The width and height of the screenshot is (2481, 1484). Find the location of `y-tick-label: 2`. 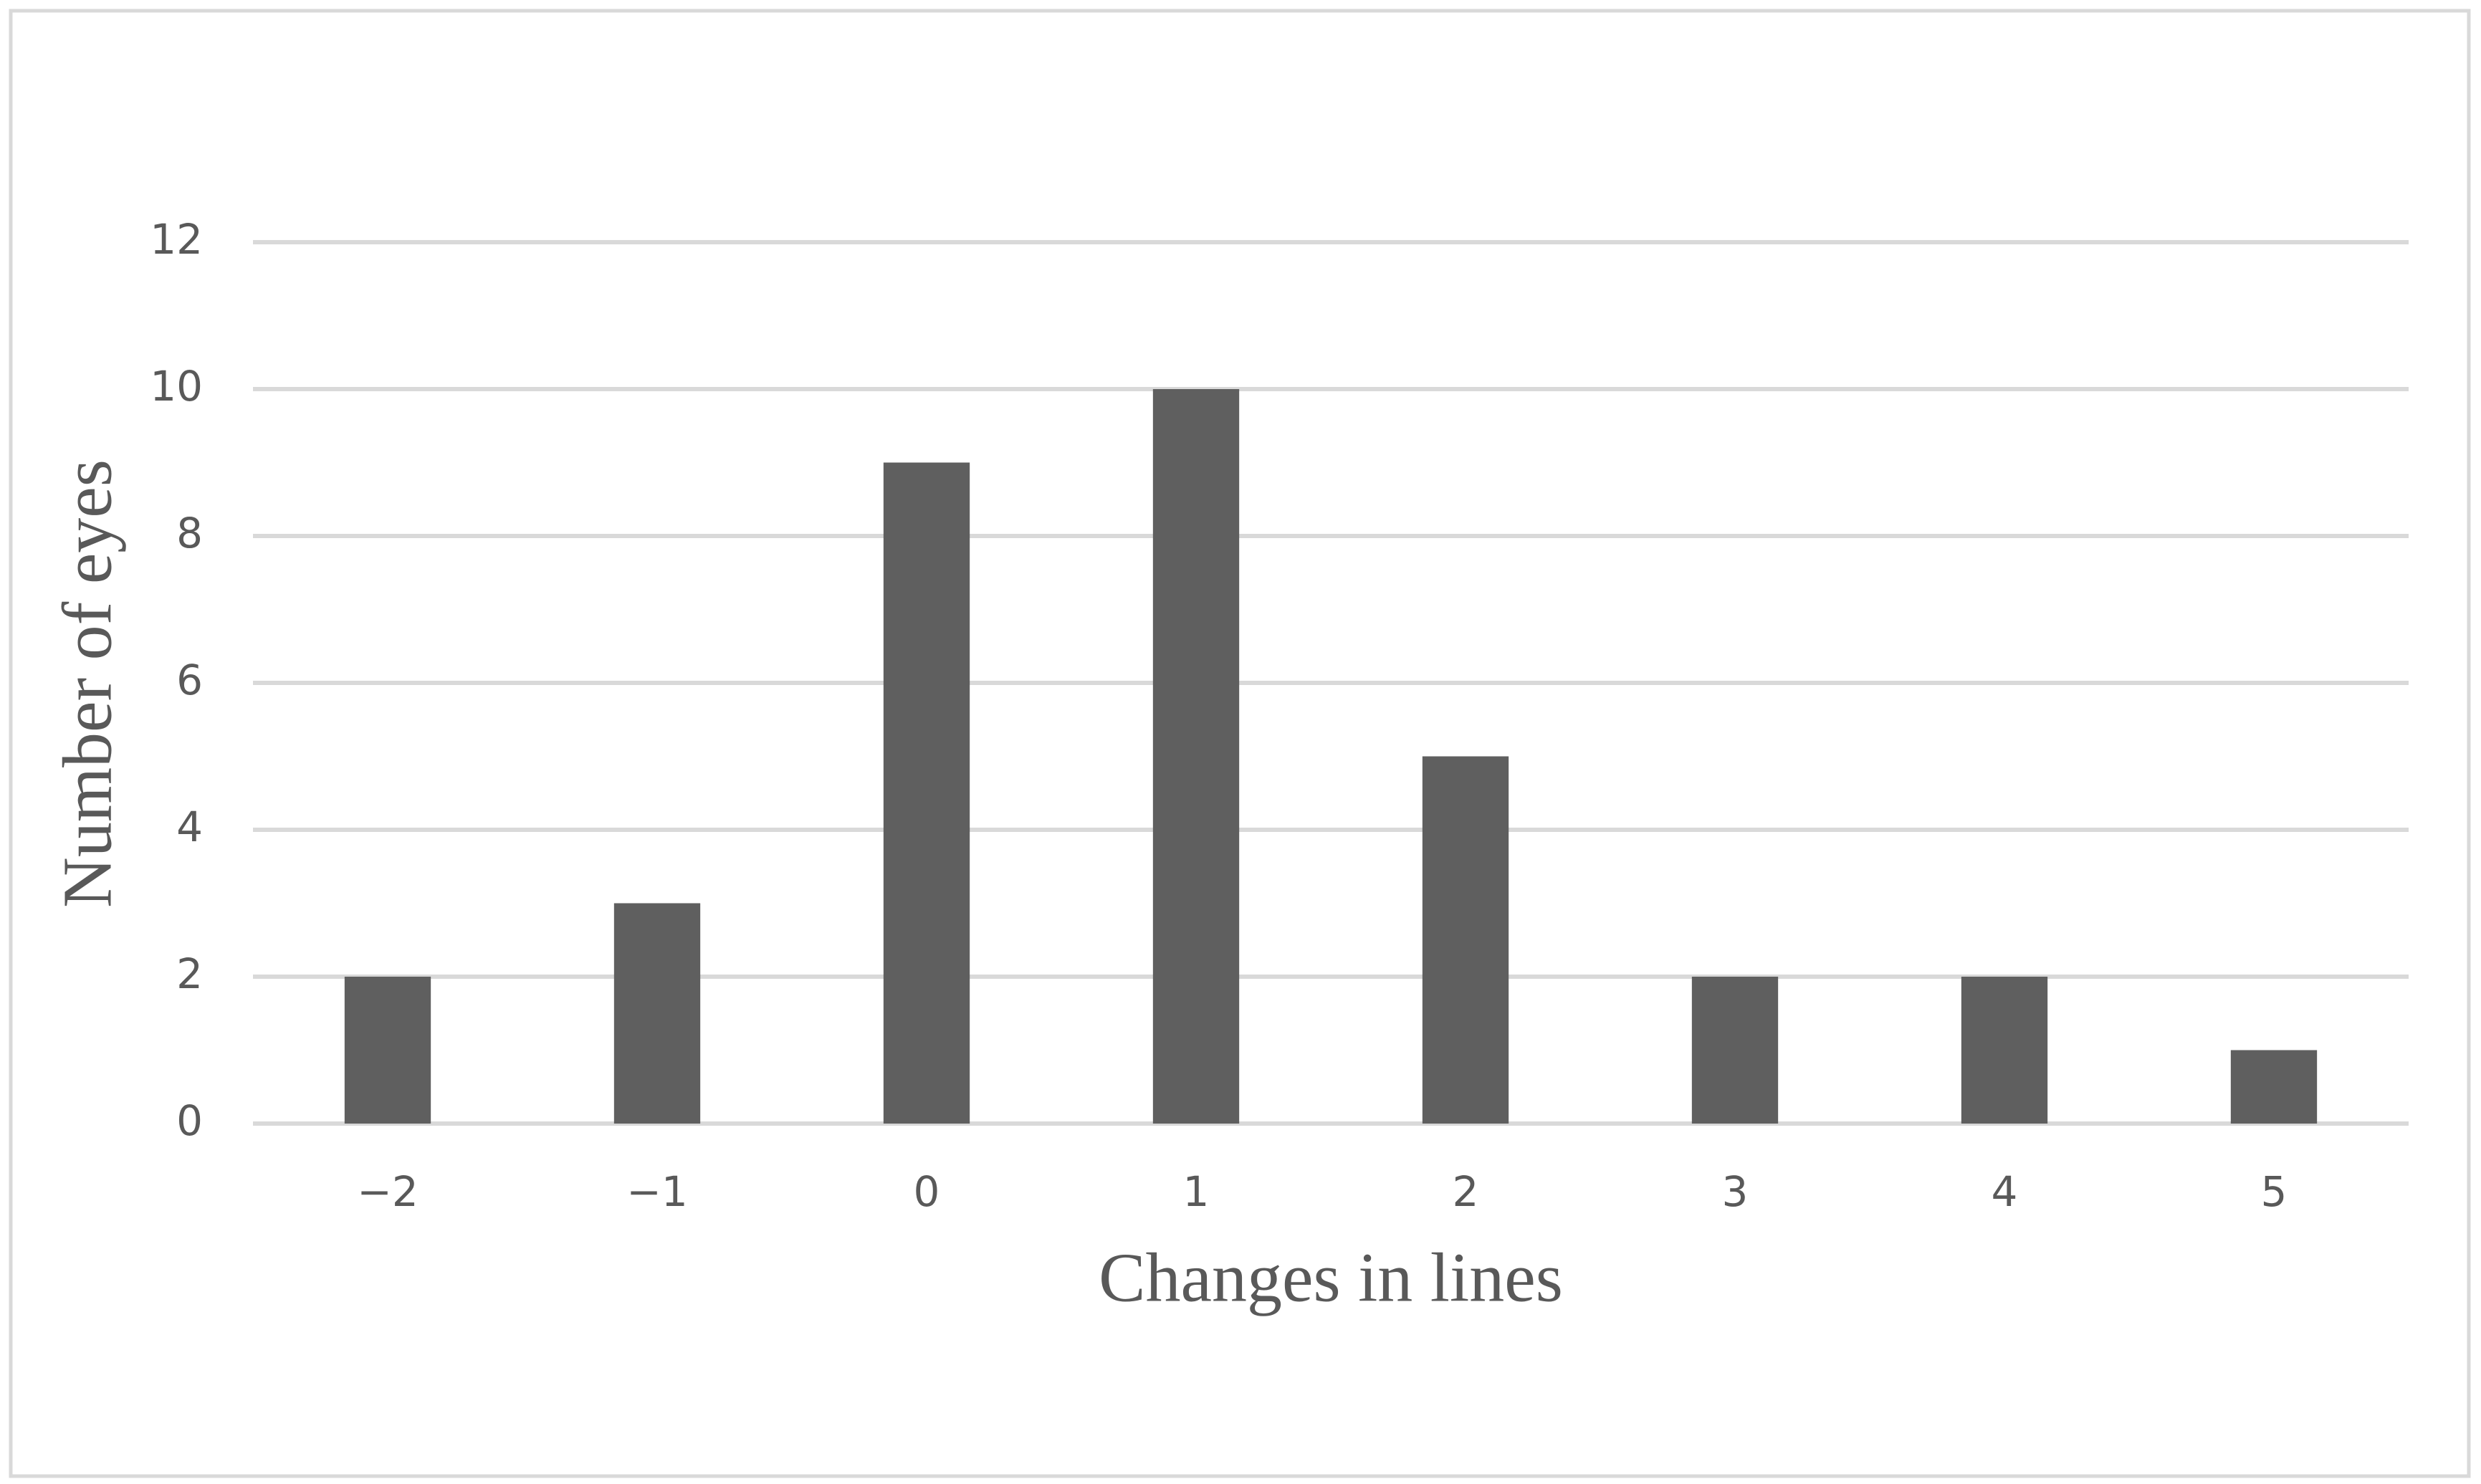

y-tick-label: 2 is located at coordinates (189, 974).